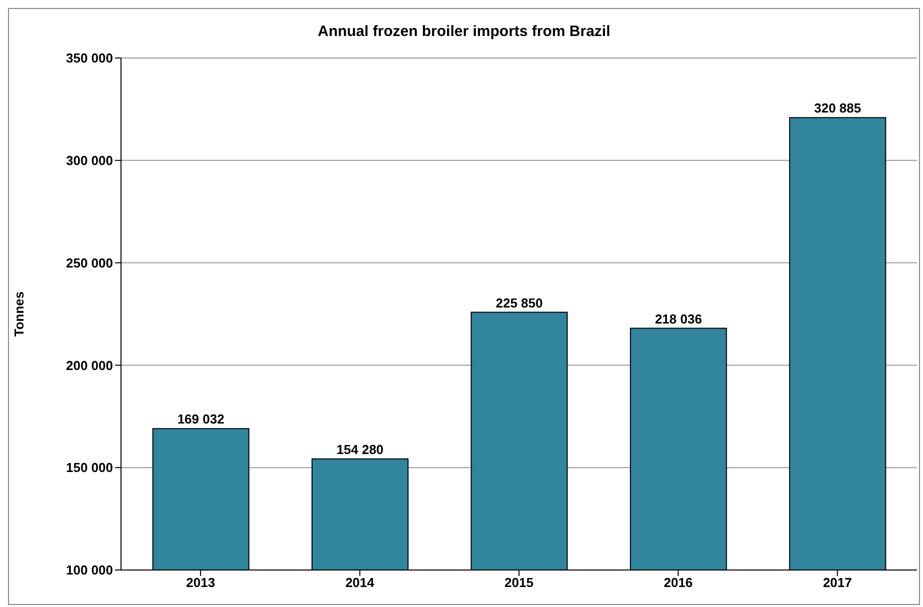 The height and width of the screenshot is (607, 923). Describe the element at coordinates (838, 108) in the screenshot. I see `data-label: 320 885` at that location.